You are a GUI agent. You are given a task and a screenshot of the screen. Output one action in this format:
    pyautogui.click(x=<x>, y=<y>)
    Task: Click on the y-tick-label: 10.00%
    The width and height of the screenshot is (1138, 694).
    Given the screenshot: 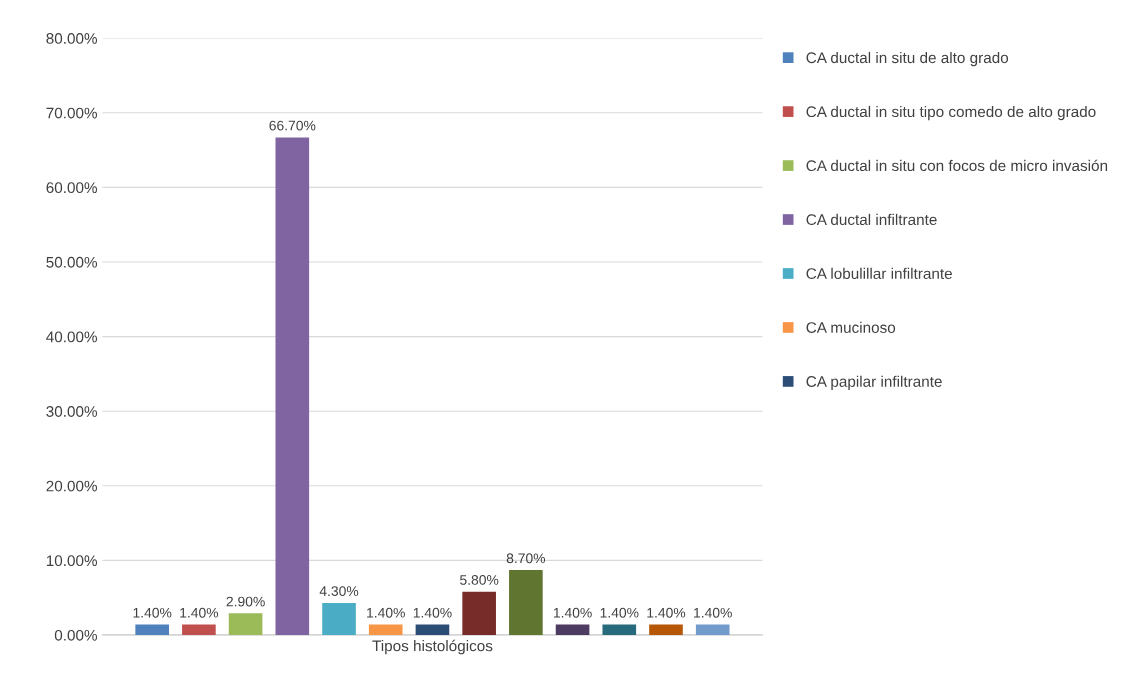 What is the action you would take?
    pyautogui.click(x=72, y=561)
    